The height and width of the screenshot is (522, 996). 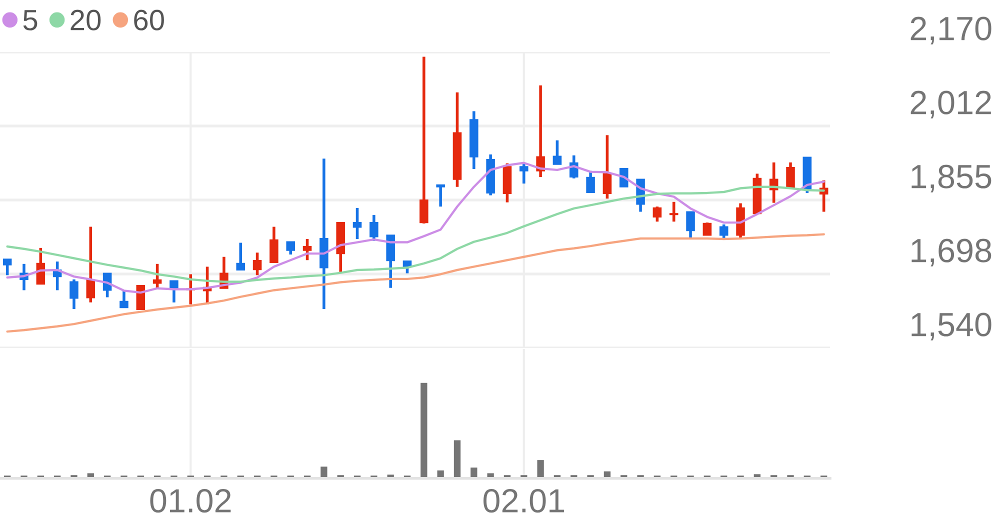 I want to click on legend-label: 5, so click(x=30, y=20).